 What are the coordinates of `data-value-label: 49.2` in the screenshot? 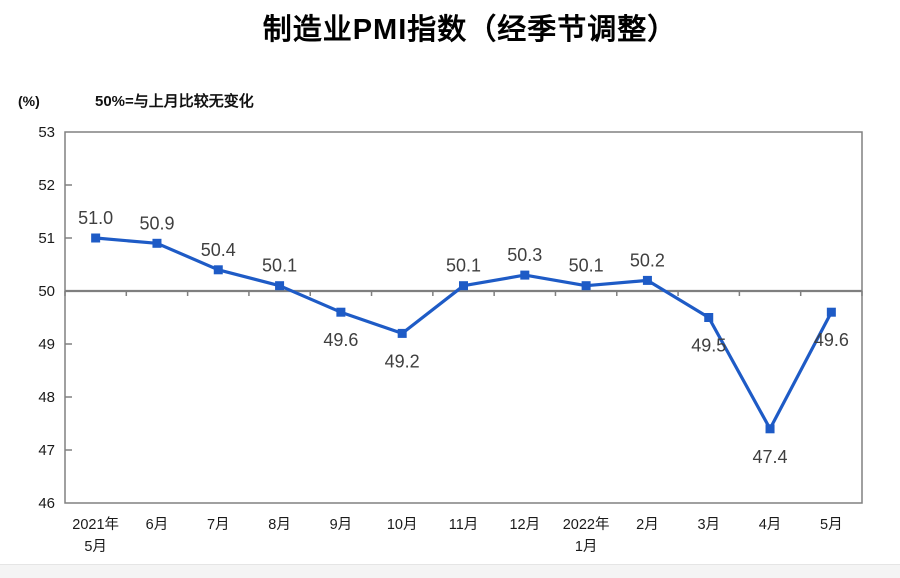 It's located at (402, 361).